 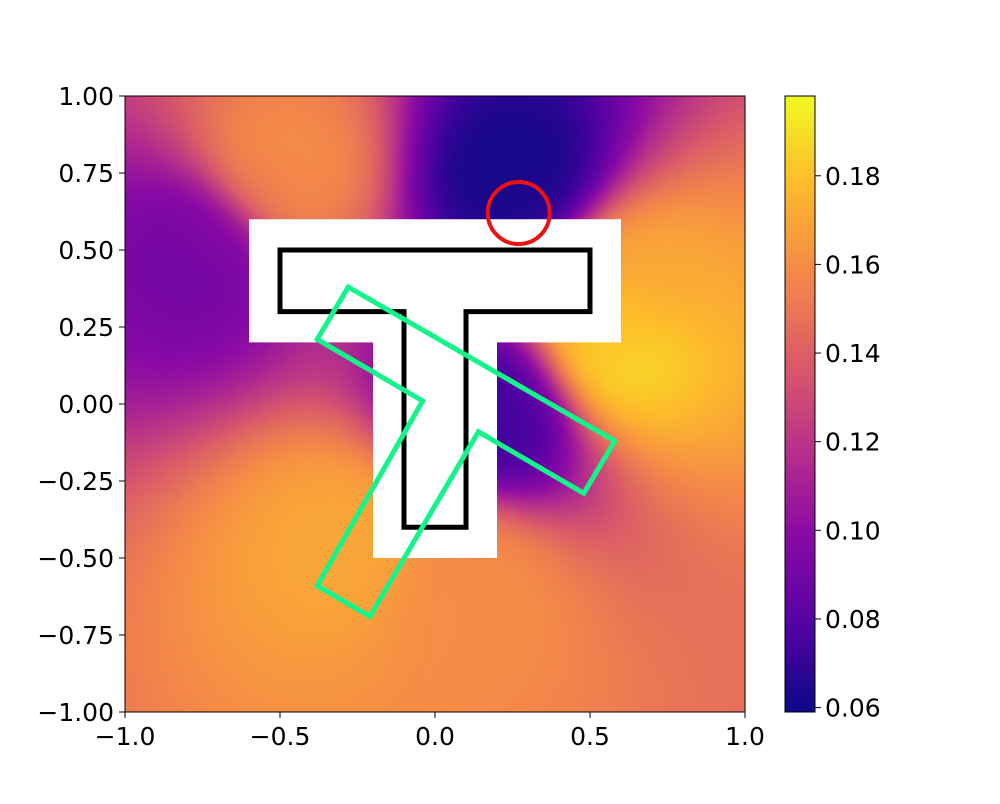 What do you see at coordinates (853, 619) in the screenshot?
I see `colorbar-tick-label: 0.08` at bounding box center [853, 619].